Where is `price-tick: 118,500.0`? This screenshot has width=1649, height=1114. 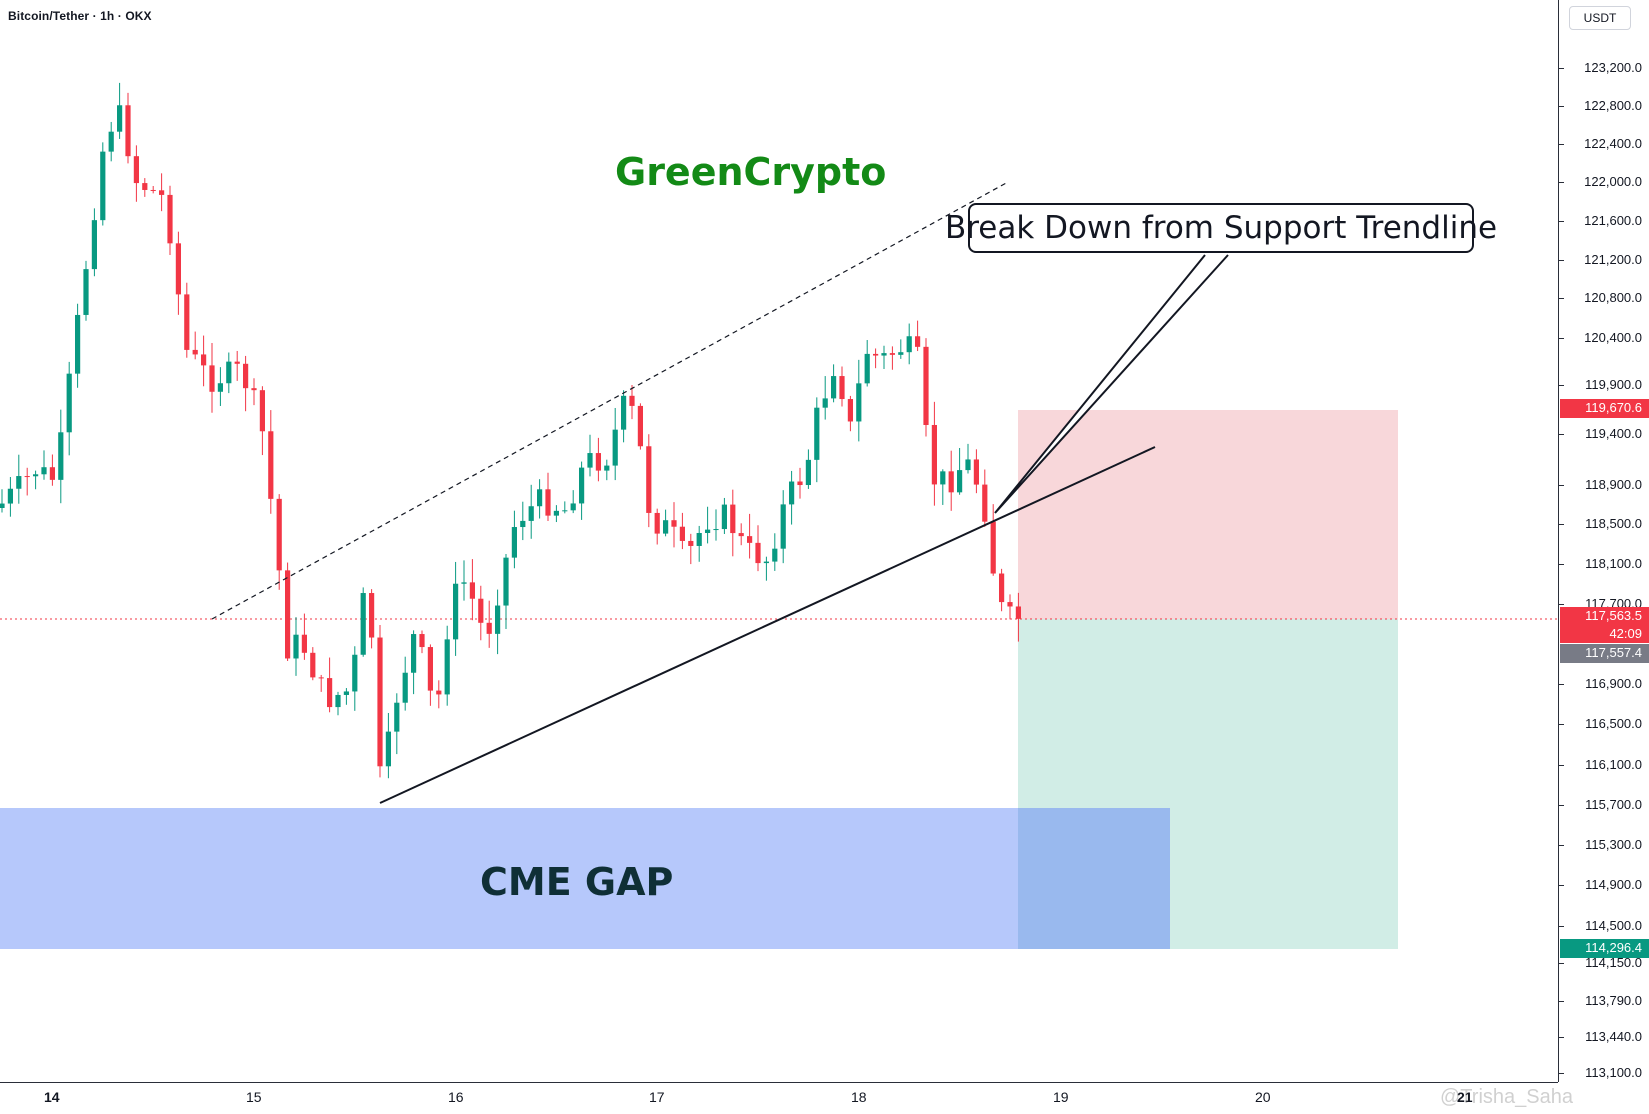
price-tick: 118,500.0 is located at coordinates (1604, 523).